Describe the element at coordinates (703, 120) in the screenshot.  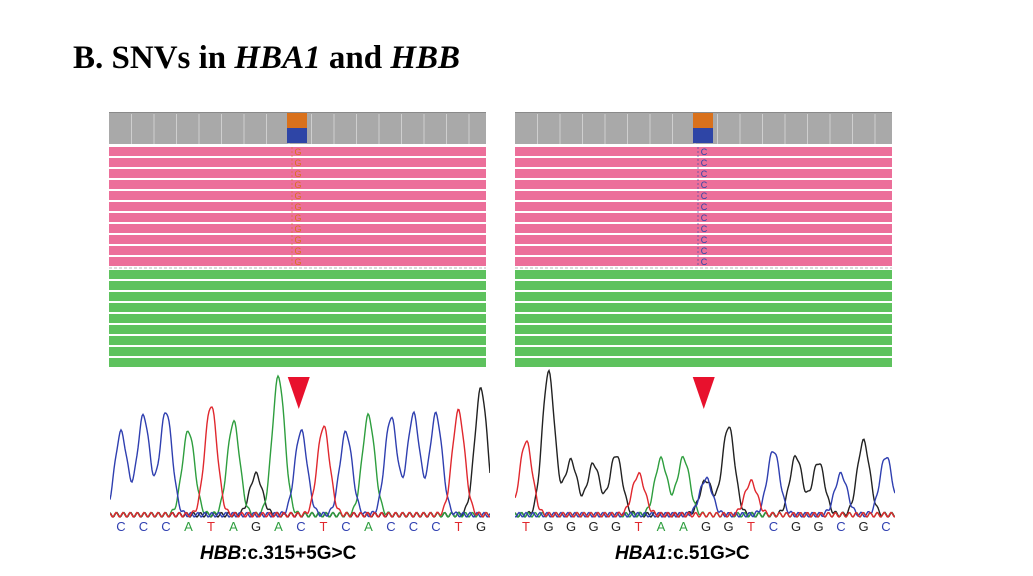
I see `allele-bar-ref` at that location.